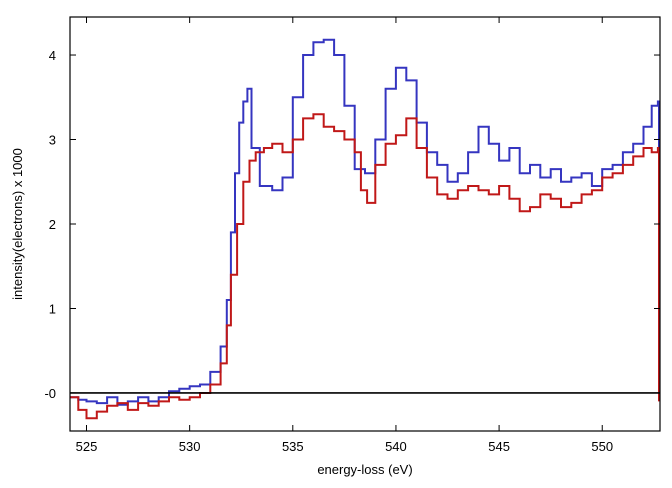 The width and height of the screenshot is (672, 488). I want to click on x-tick-label: 535, so click(293, 446).